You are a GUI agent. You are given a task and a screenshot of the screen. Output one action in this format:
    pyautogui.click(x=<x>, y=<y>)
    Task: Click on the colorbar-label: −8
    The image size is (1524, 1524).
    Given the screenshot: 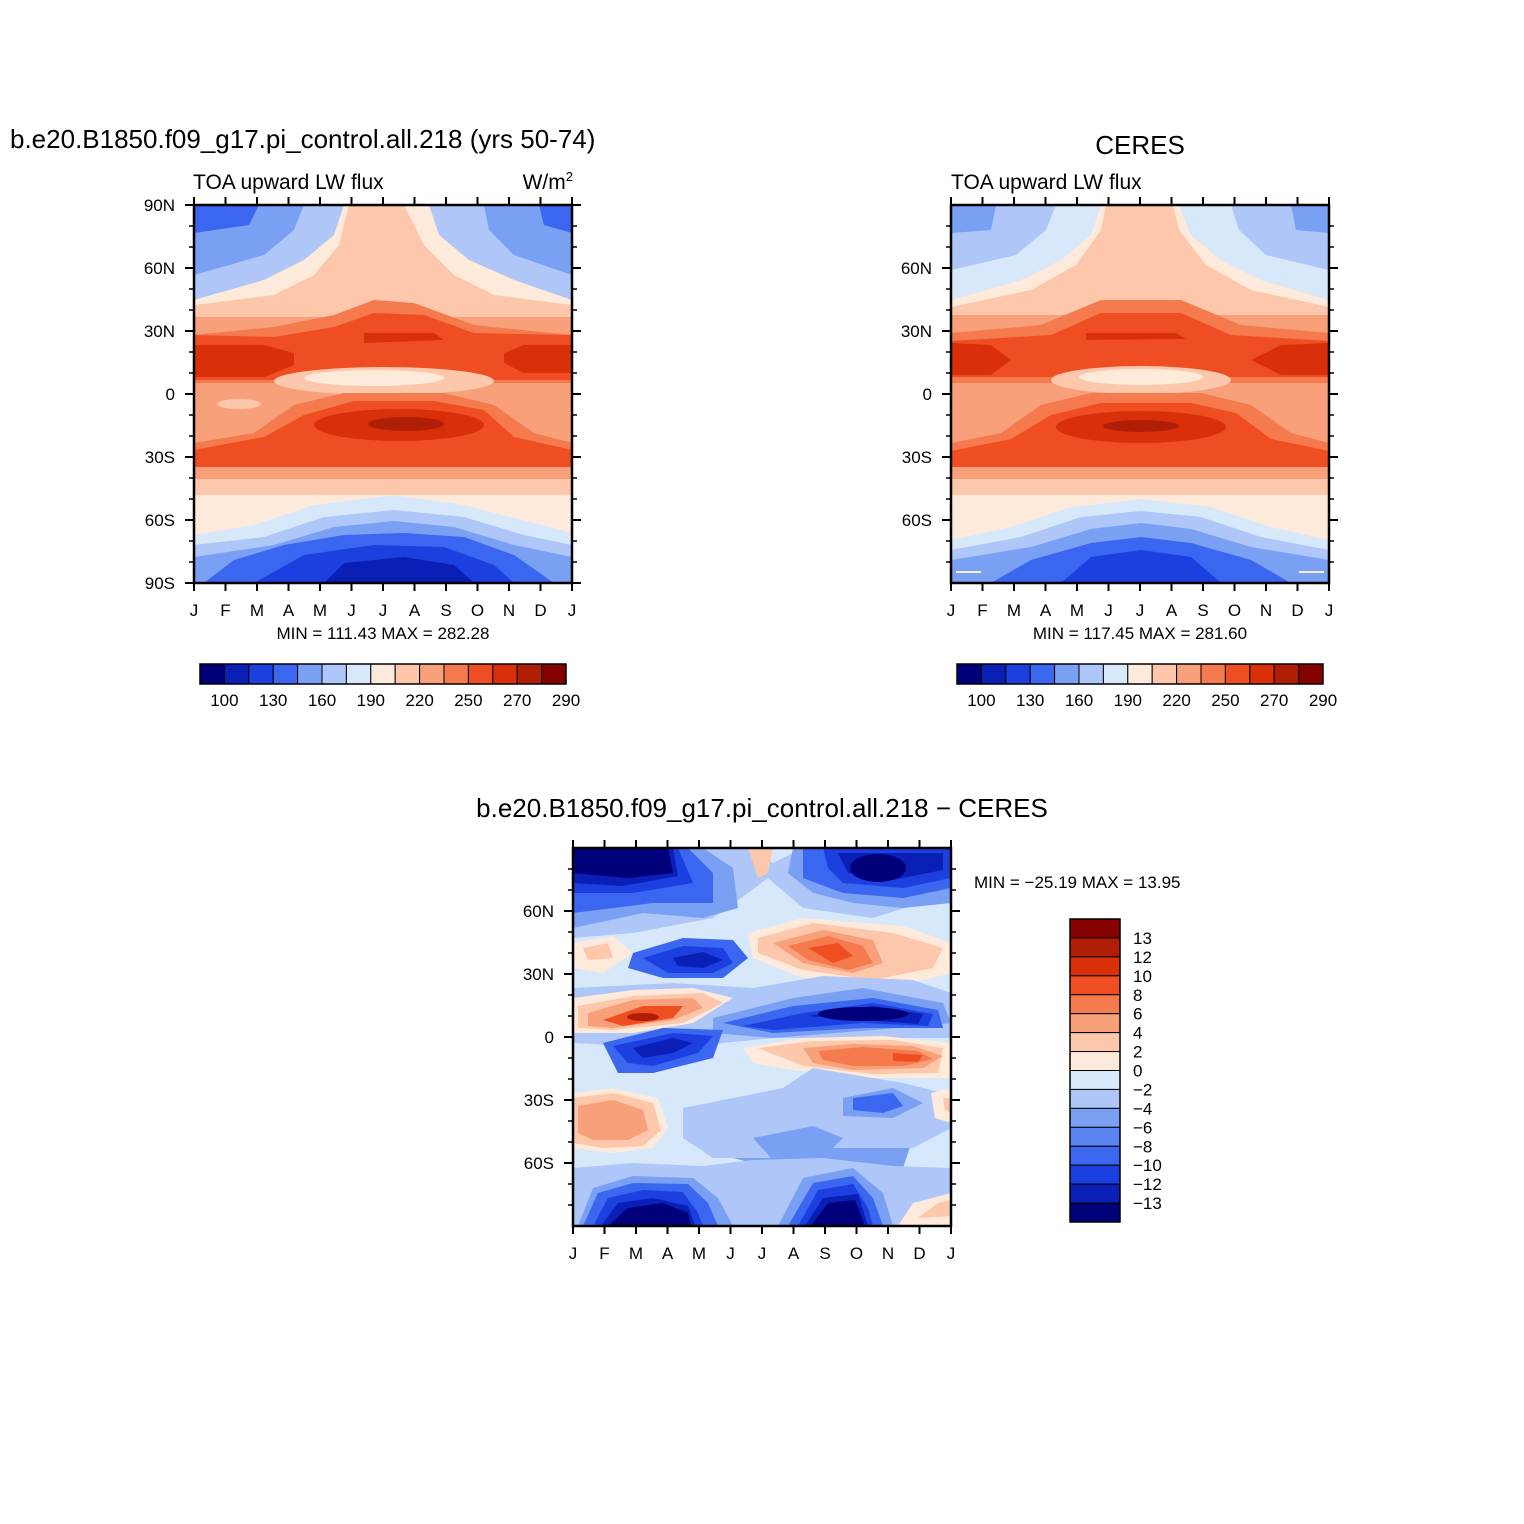 What is the action you would take?
    pyautogui.click(x=1142, y=1146)
    